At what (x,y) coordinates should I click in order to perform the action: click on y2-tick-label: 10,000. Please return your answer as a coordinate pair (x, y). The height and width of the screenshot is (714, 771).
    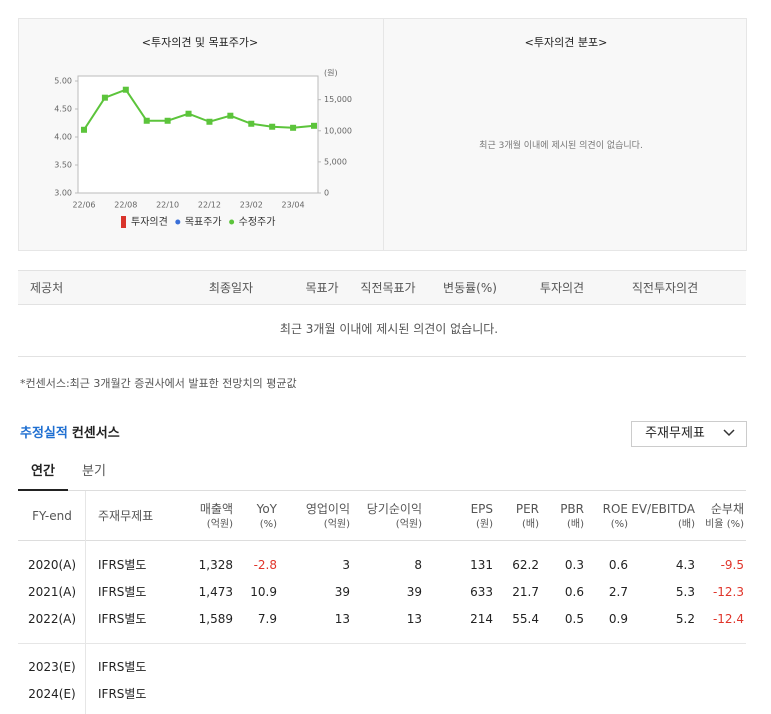
    Looking at the image, I should click on (338, 130).